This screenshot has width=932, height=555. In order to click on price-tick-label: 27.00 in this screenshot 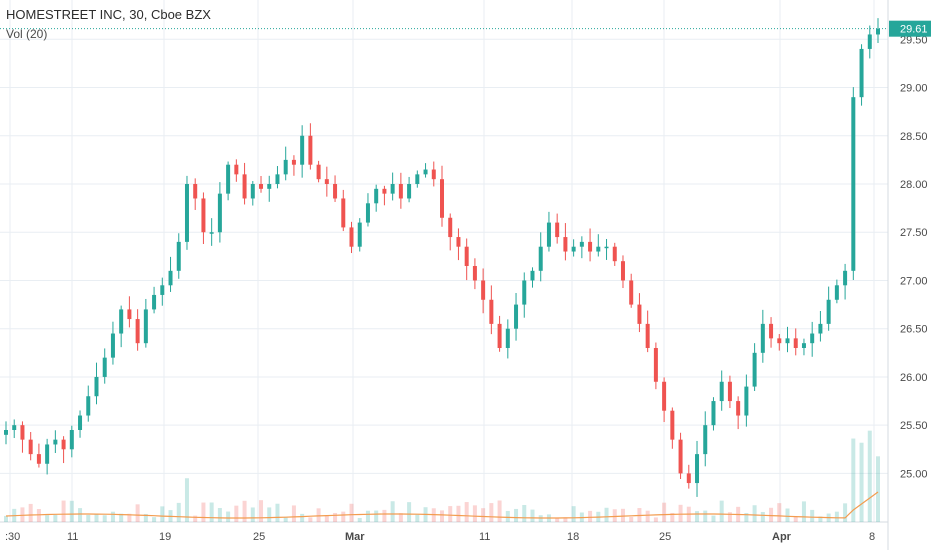, I will do `click(914, 281)`.